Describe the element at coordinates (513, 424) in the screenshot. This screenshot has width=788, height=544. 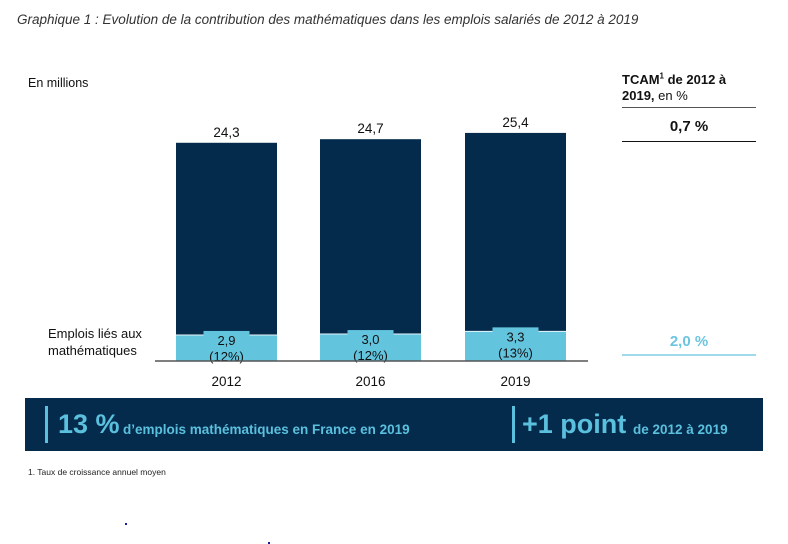
I see `banner-accent-bar-right` at that location.